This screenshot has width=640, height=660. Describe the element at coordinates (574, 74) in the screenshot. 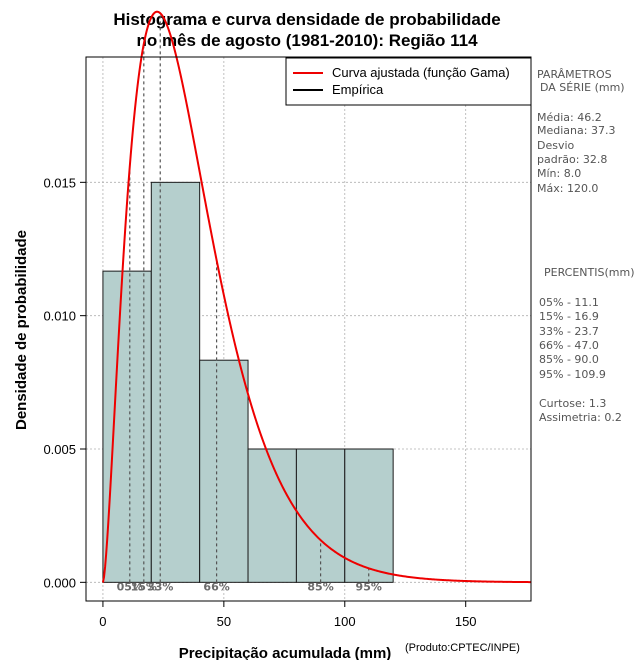

I see `params-title-1: PARÂMETROS` at that location.